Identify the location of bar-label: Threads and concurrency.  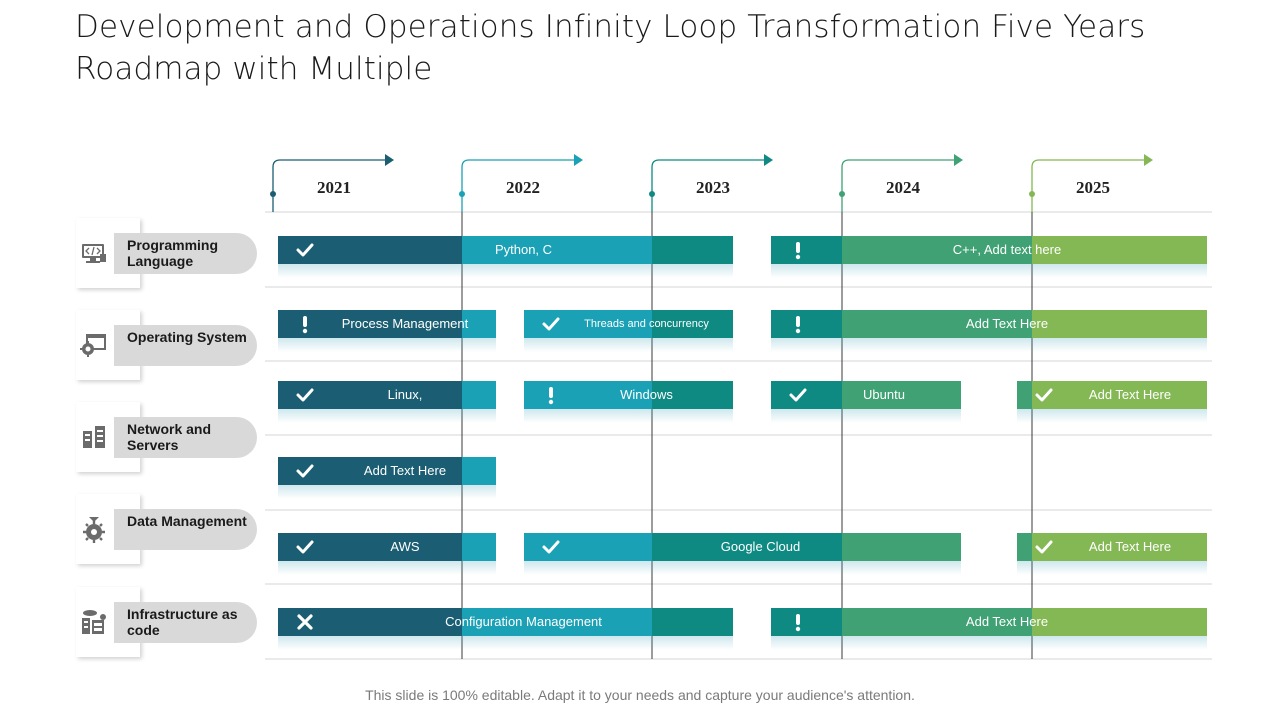
(646, 324).